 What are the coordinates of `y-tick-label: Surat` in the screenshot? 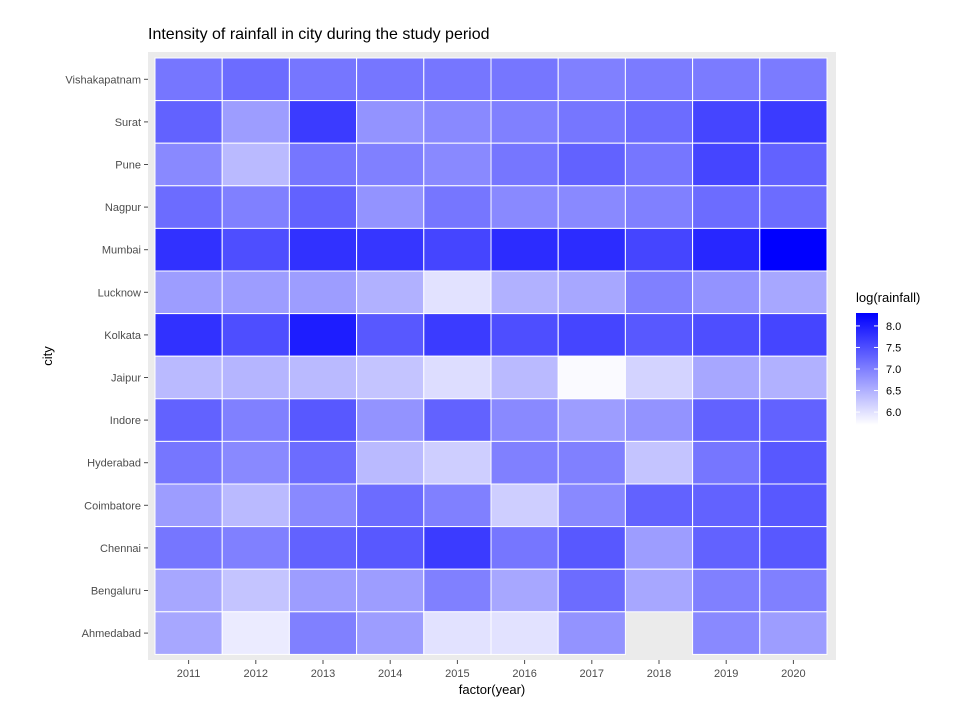 It's located at (128, 123).